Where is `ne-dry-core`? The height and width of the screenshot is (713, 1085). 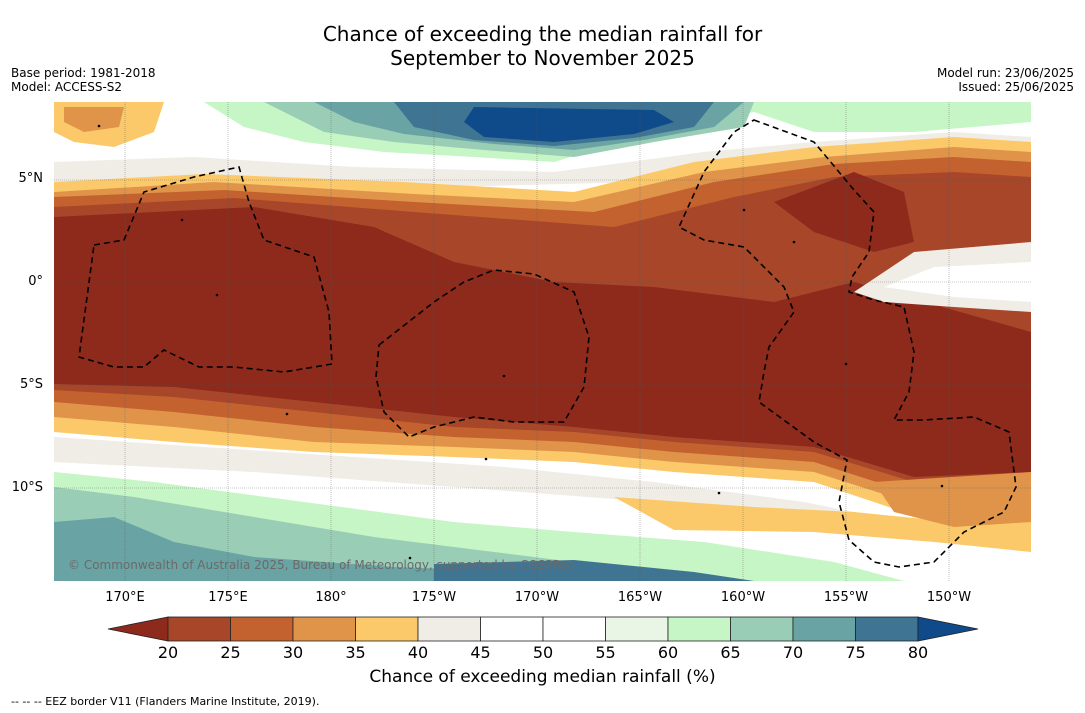
ne-dry-core is located at coordinates (844, 212).